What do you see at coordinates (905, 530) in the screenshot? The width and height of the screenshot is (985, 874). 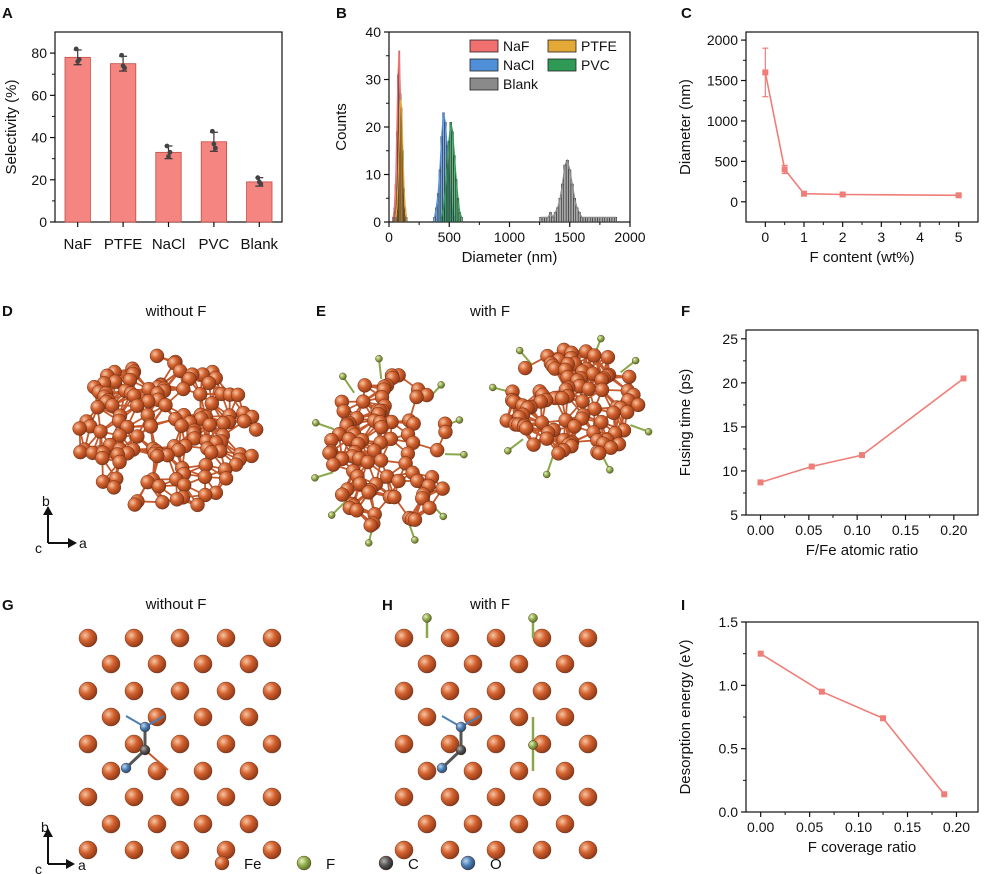 I see `x-tick-label: 0.15` at bounding box center [905, 530].